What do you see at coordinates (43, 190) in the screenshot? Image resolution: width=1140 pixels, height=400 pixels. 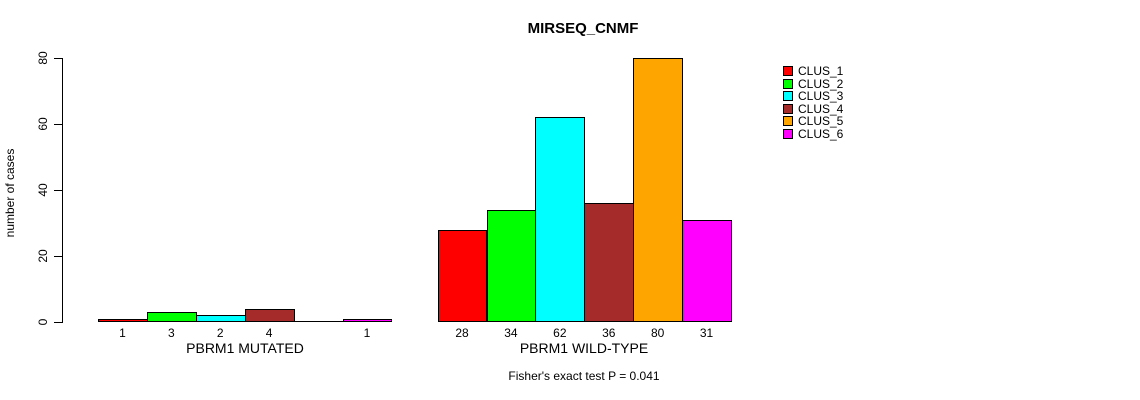 I see `y-axis-tick-label: 40` at bounding box center [43, 190].